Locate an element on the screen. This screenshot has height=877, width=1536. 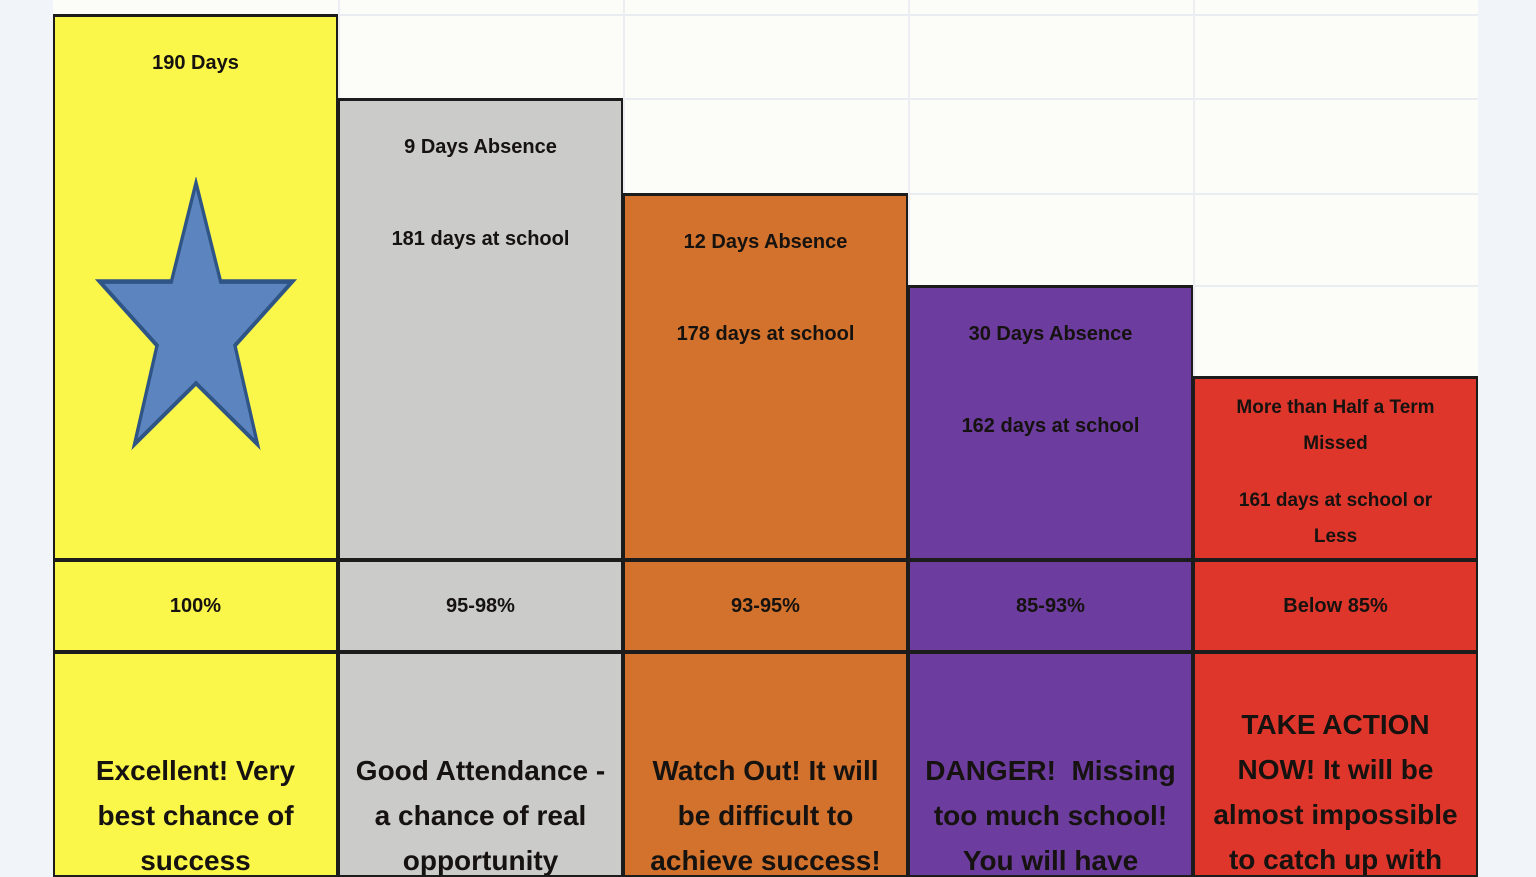
bar-segment-watch-out: 12 Days Absence 178 days at school is located at coordinates (765, 376).